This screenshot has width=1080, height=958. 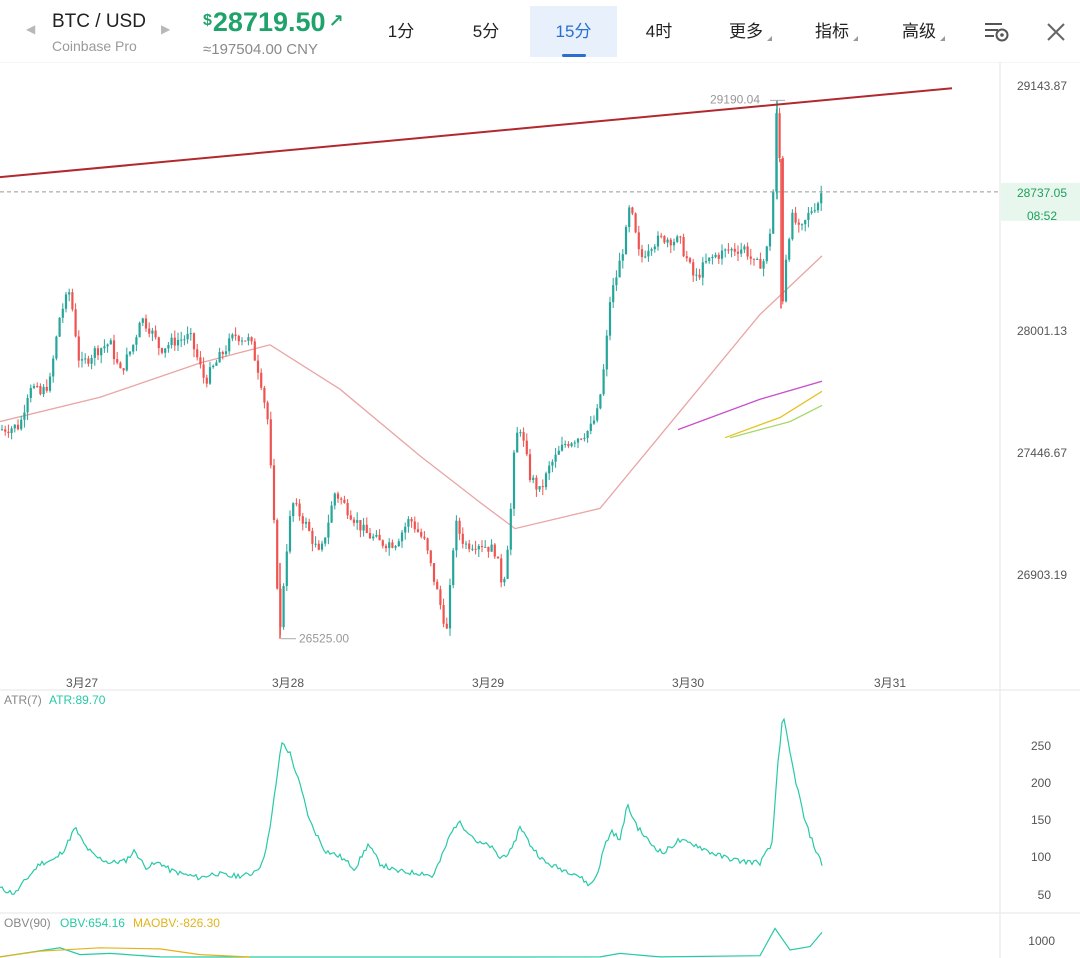 What do you see at coordinates (31, 29) in the screenshot?
I see `prev-symbol-icon: ◀` at bounding box center [31, 29].